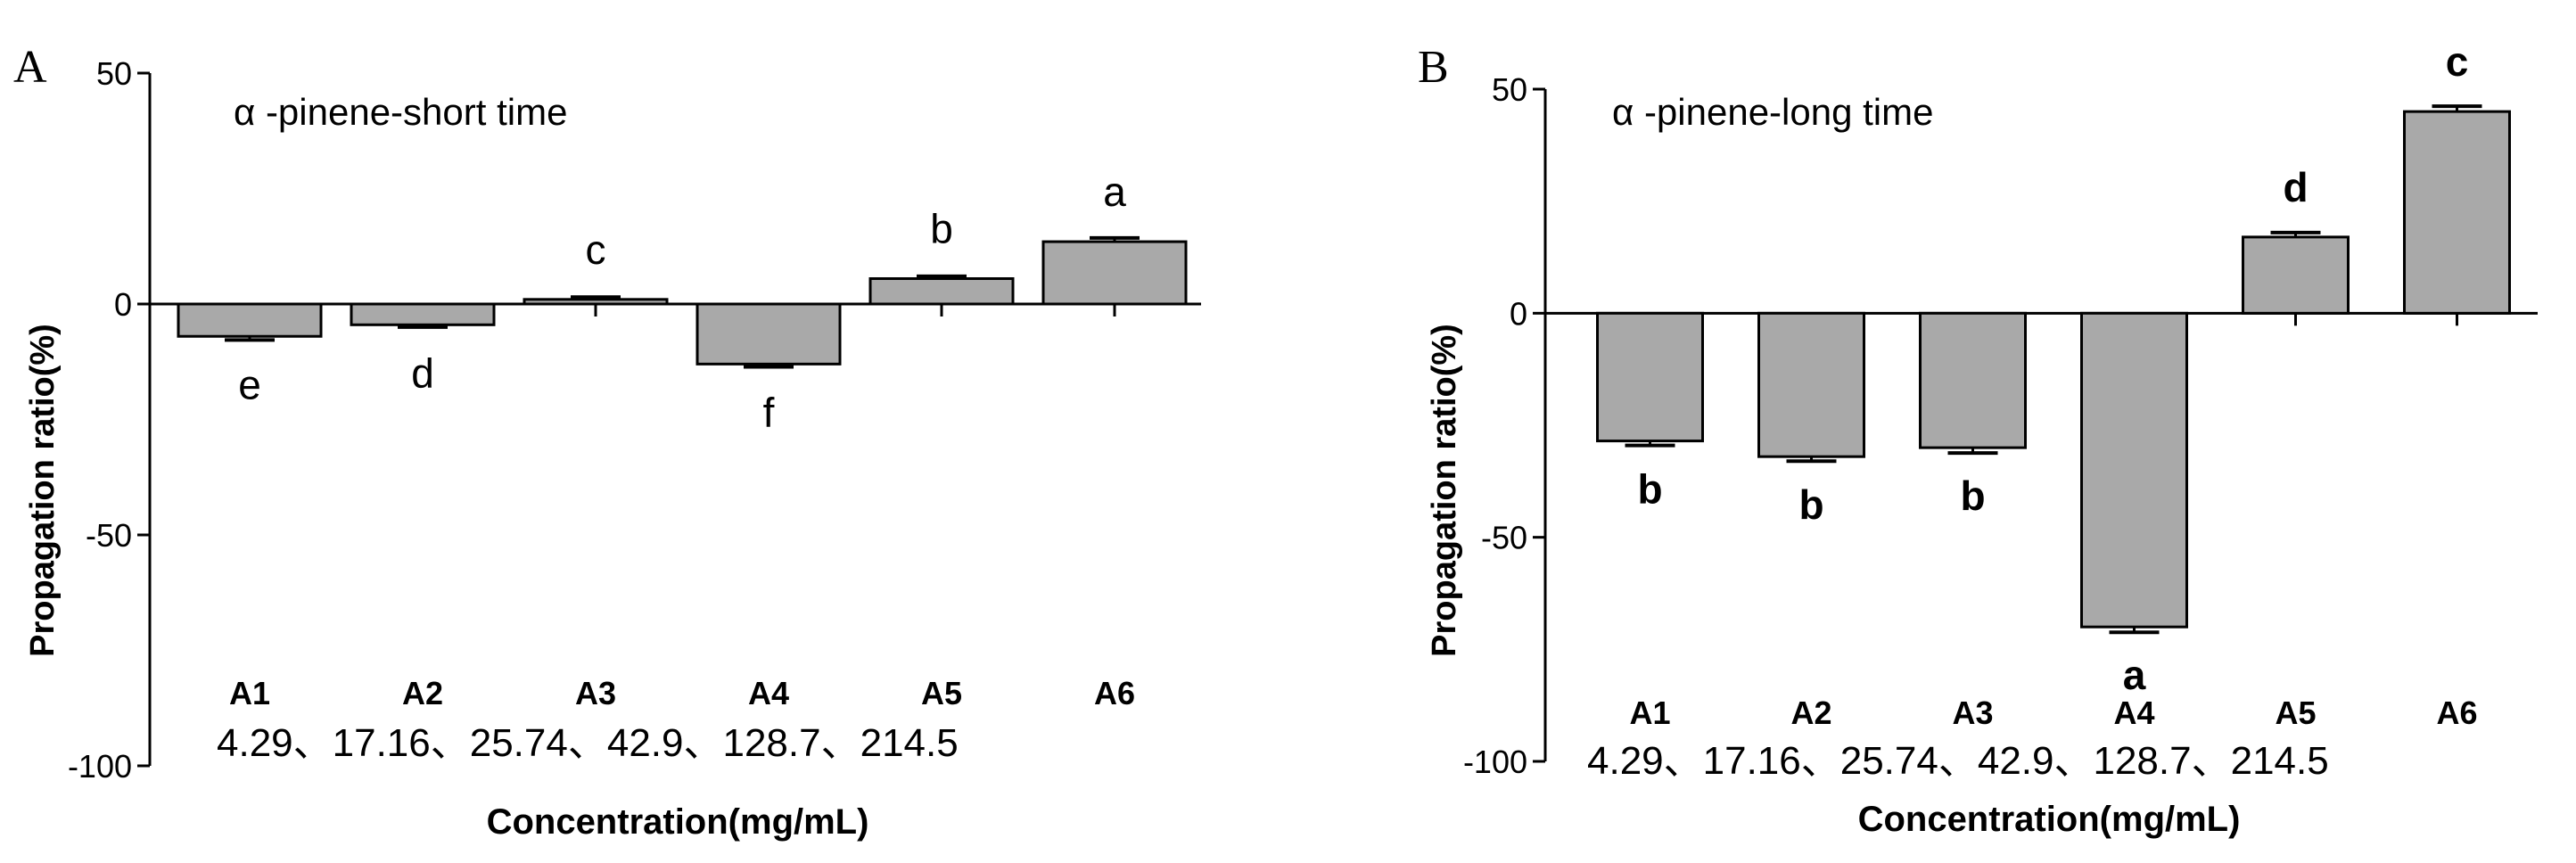 The width and height of the screenshot is (2576, 863). Describe the element at coordinates (422, 372) in the screenshot. I see `significance-label-a2: d` at that location.